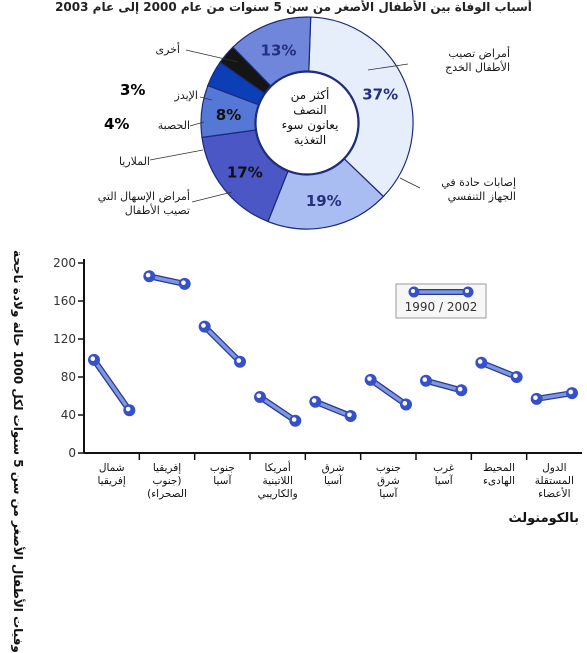  Describe the element at coordinates (310, 140) in the screenshot. I see `center-line: التغذية` at that location.